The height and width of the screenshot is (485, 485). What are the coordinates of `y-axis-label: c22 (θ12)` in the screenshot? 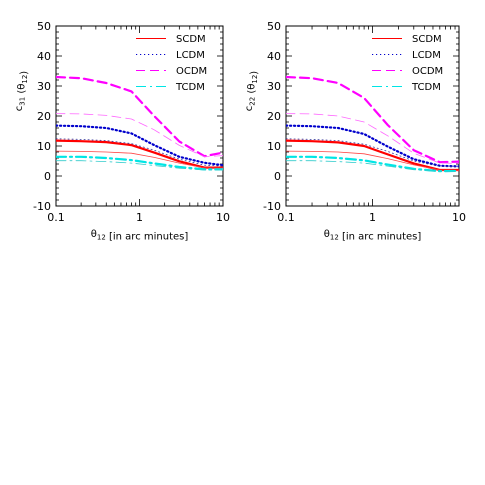 It's located at (252, 91).